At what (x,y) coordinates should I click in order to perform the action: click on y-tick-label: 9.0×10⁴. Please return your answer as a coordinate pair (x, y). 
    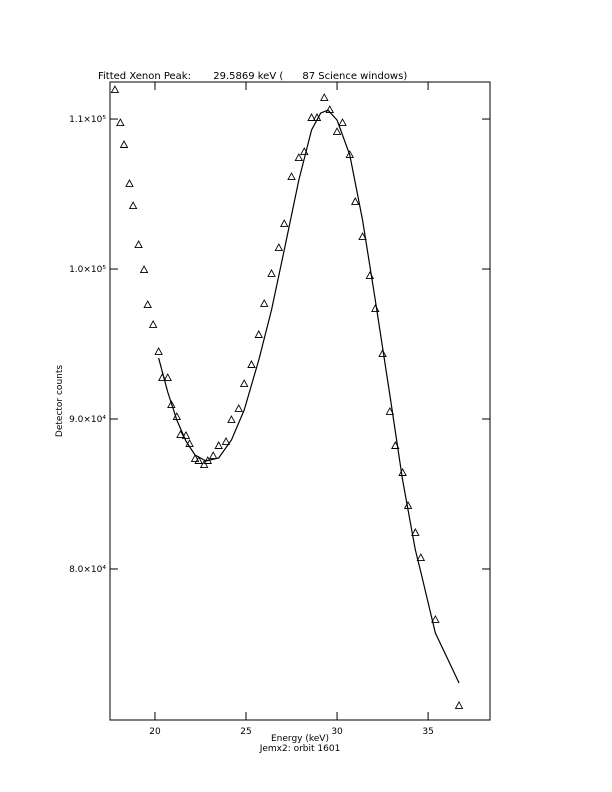
    Looking at the image, I should click on (87, 420).